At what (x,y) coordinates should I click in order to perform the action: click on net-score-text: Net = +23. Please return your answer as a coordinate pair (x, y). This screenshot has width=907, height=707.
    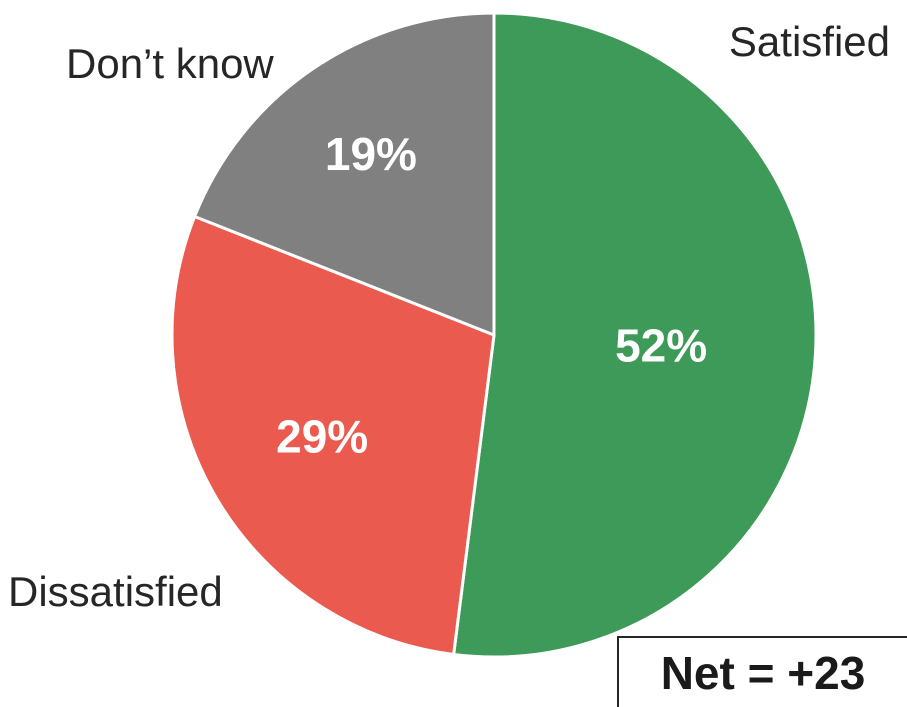
    Looking at the image, I should click on (763, 672).